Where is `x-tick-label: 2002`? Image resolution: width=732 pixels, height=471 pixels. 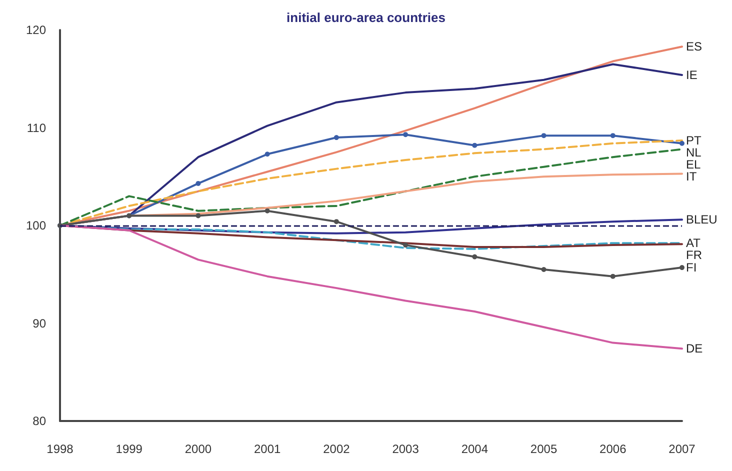
x-tick-label: 2002 is located at coordinates (336, 449).